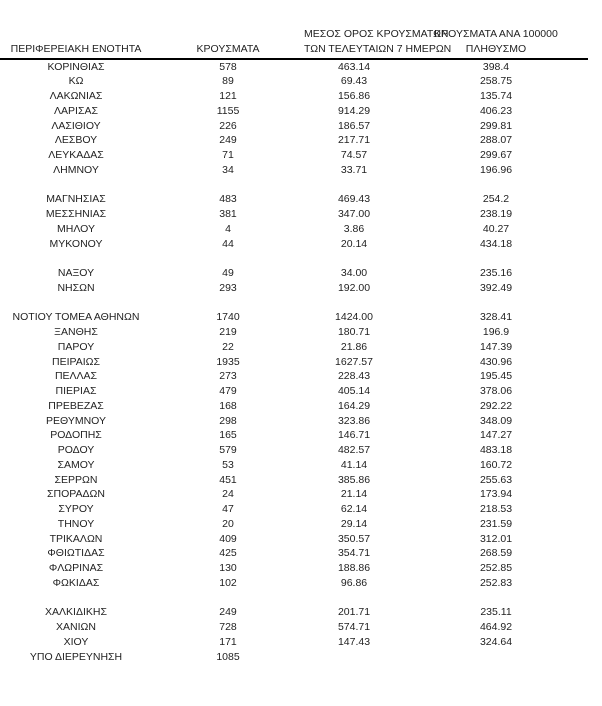 The height and width of the screenshot is (706, 602). Describe the element at coordinates (228, 464) in the screenshot. I see `cell-cases: 53` at that location.